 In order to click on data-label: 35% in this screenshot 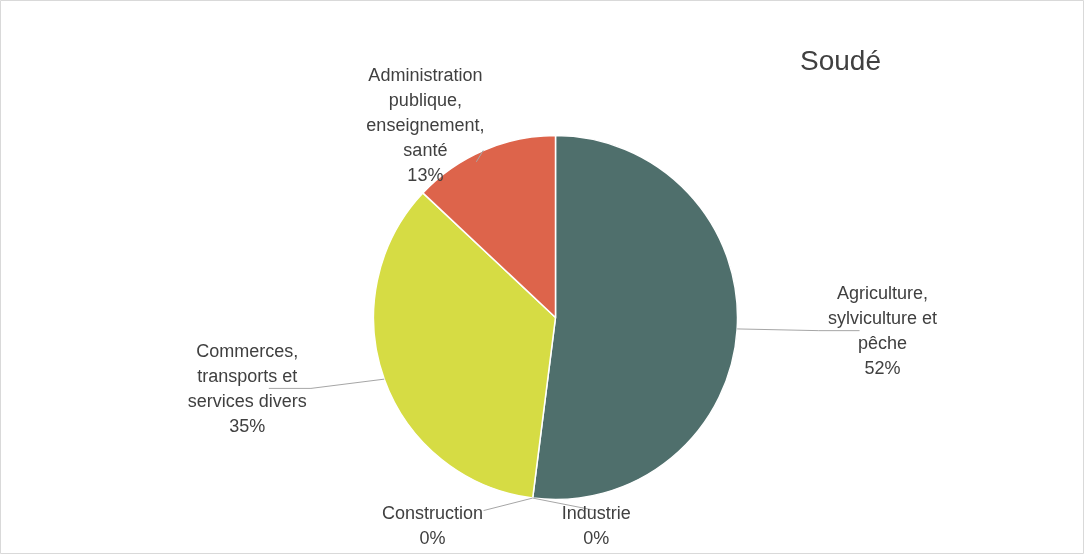, I will do `click(247, 425)`.